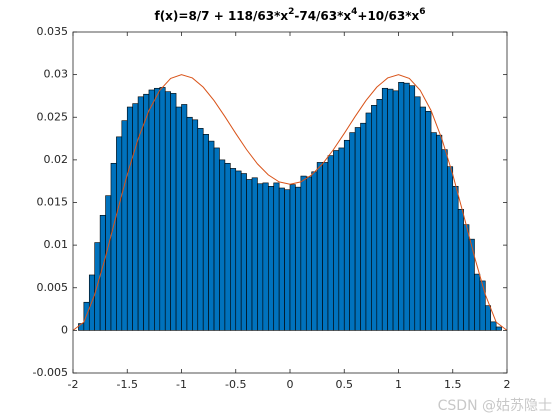 The height and width of the screenshot is (420, 560). I want to click on watermark: CSDN @姑苏隐士, so click(495, 406).